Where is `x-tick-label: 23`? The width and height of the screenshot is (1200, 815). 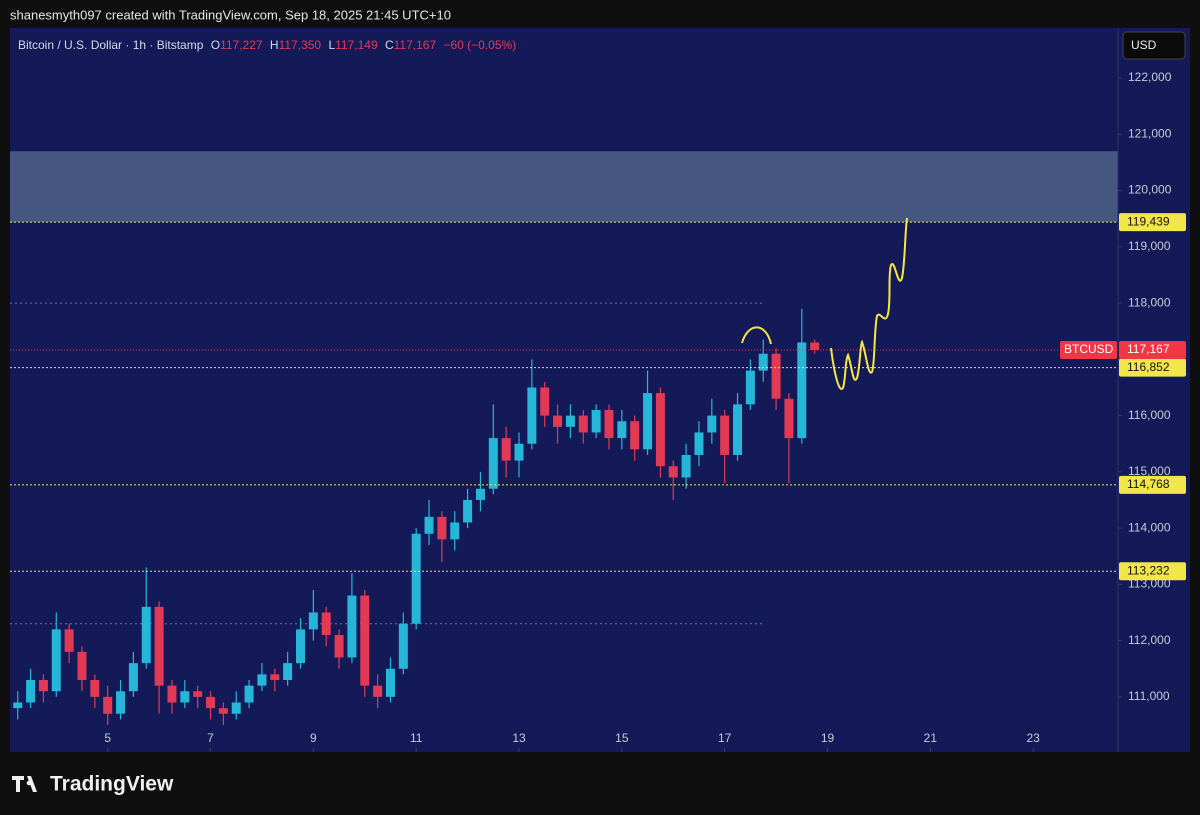
x-tick-label: 23 is located at coordinates (1033, 738).